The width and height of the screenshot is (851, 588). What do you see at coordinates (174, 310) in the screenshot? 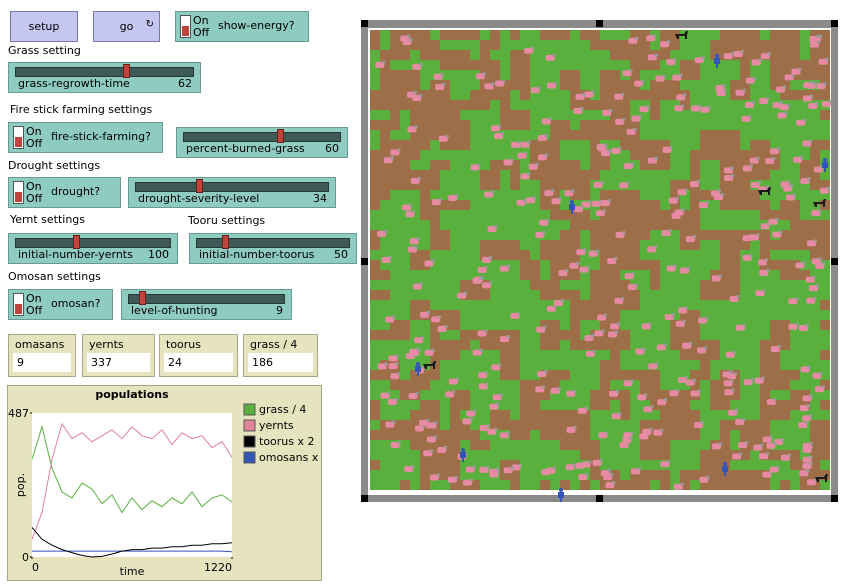
I see `slider-label: level-of-hunting` at bounding box center [174, 310].